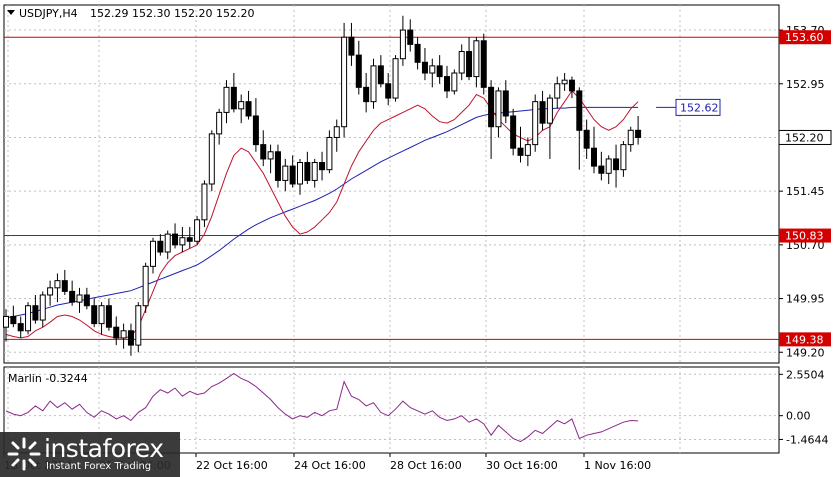  I want to click on oscillator-tick-label: 0.00, so click(798, 416).